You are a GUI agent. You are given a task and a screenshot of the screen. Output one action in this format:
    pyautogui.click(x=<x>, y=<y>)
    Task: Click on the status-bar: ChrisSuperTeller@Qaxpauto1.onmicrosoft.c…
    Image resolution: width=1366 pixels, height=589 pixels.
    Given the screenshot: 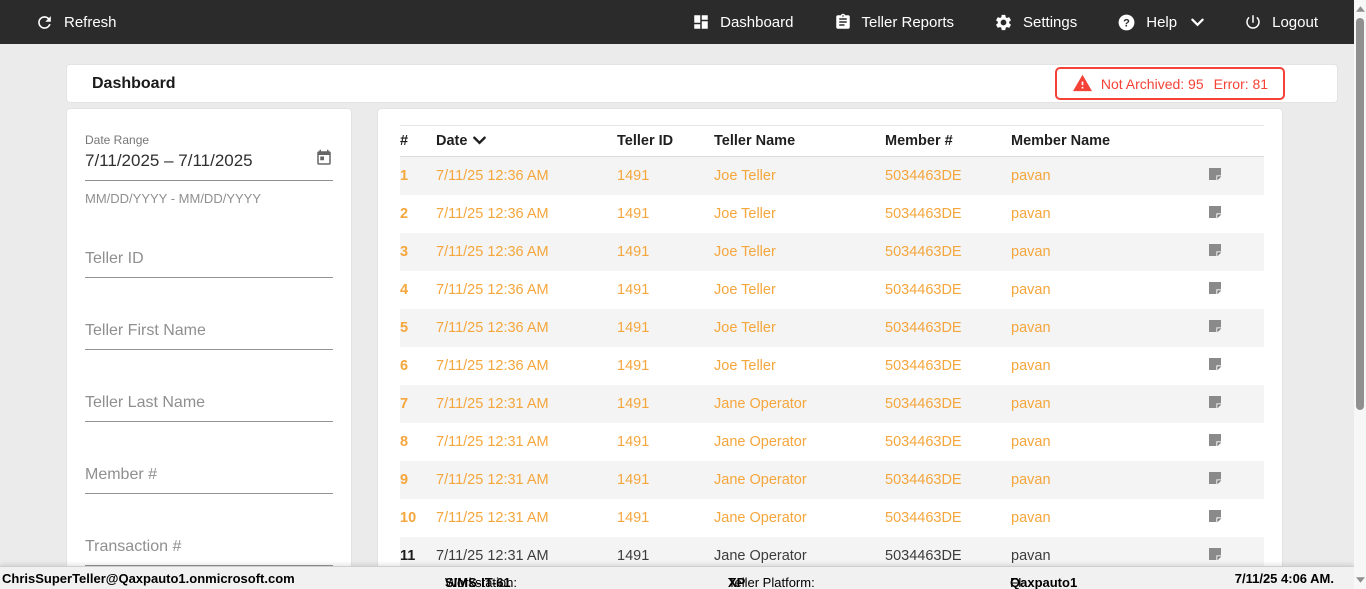 What is the action you would take?
    pyautogui.click(x=677, y=577)
    